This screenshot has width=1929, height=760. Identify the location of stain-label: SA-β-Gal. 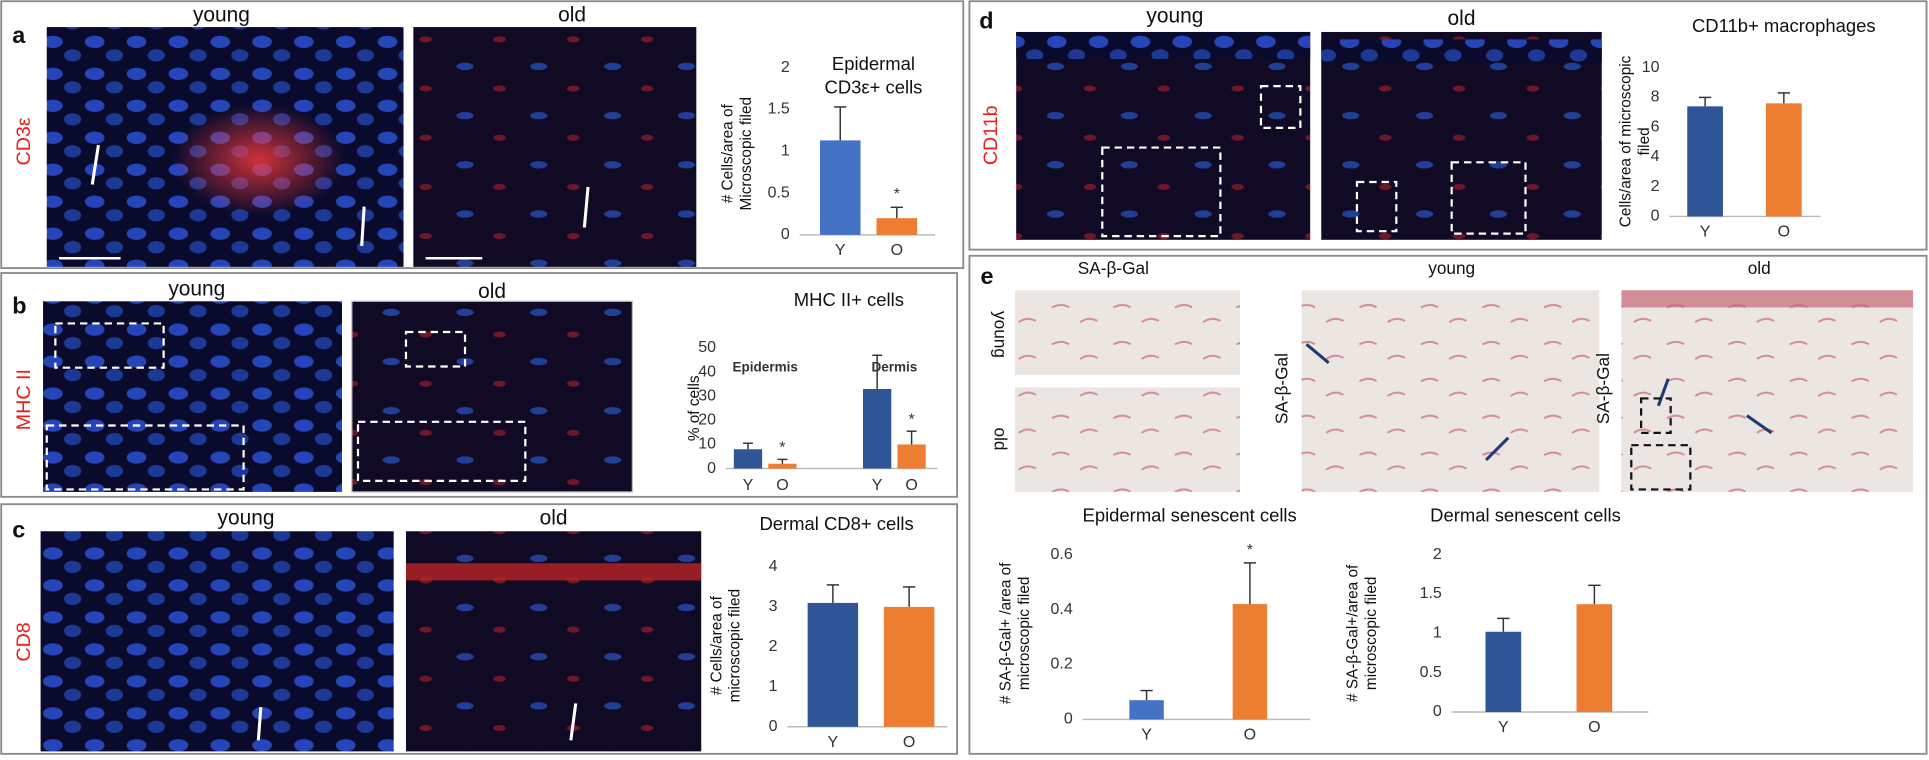
(1282, 388).